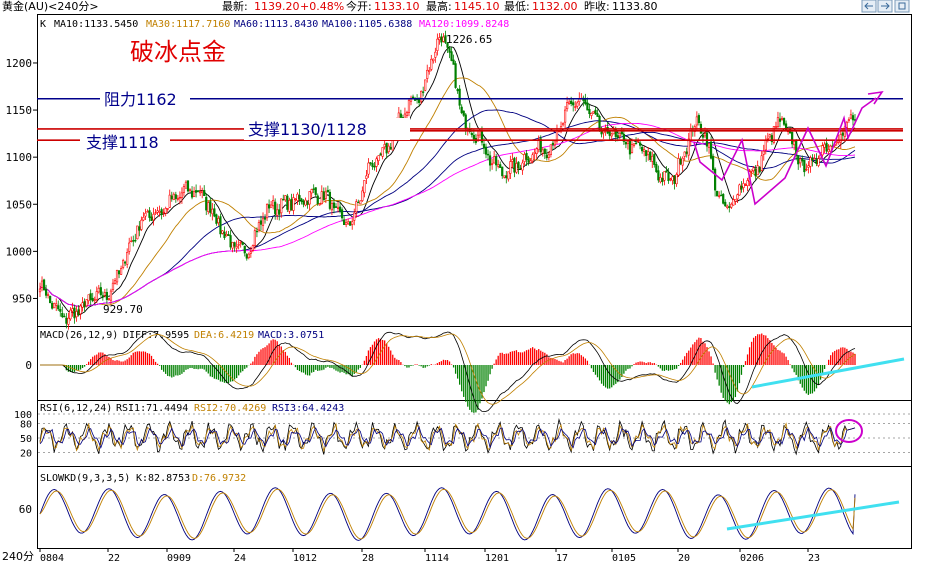 The height and width of the screenshot is (564, 931). Describe the element at coordinates (624, 558) in the screenshot. I see `x-tick-label: 0105` at that location.